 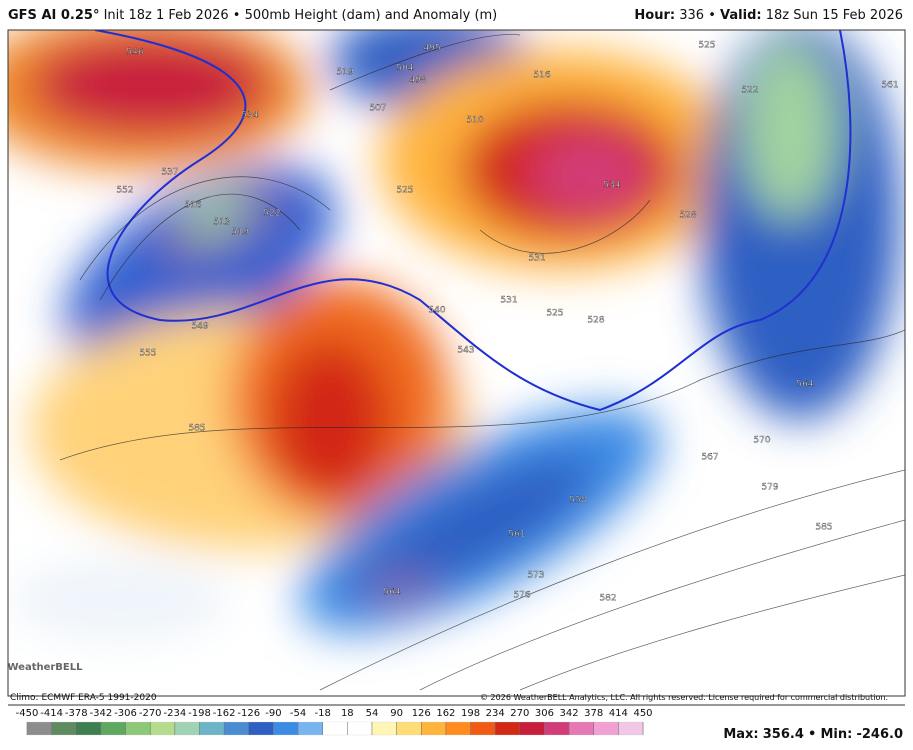 I want to click on colorbar-tick-label: -450, so click(x=27, y=713).